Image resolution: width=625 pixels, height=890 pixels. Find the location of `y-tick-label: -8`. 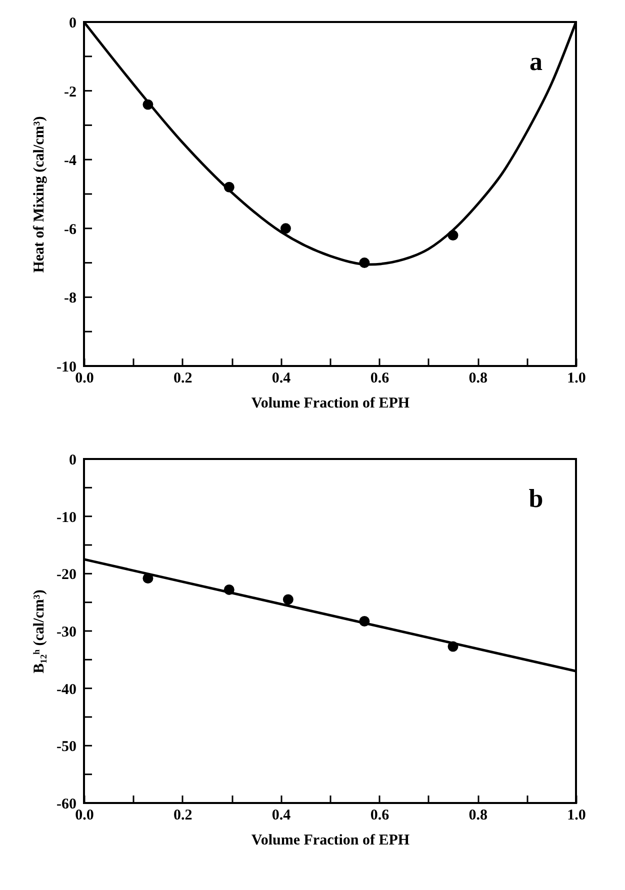

y-tick-label: -8 is located at coordinates (70, 298).